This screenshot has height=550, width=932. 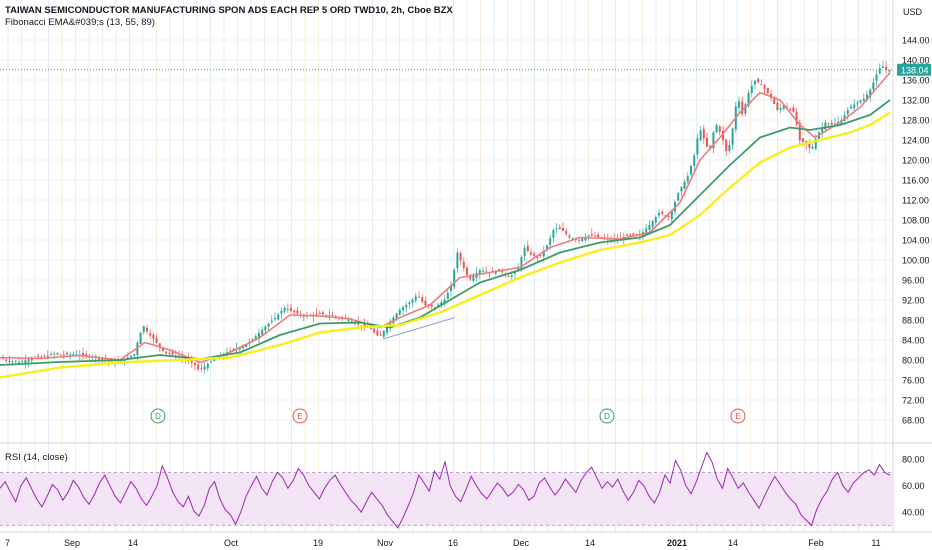 I want to click on time-tick-label: 2021, so click(x=677, y=543).